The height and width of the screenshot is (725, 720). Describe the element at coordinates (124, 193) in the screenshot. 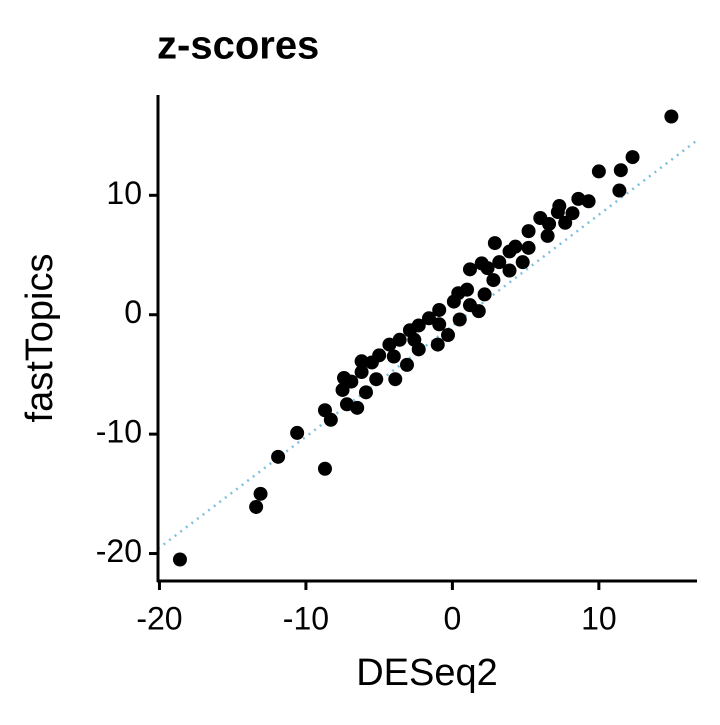

I see `y-tick-label: 10` at that location.